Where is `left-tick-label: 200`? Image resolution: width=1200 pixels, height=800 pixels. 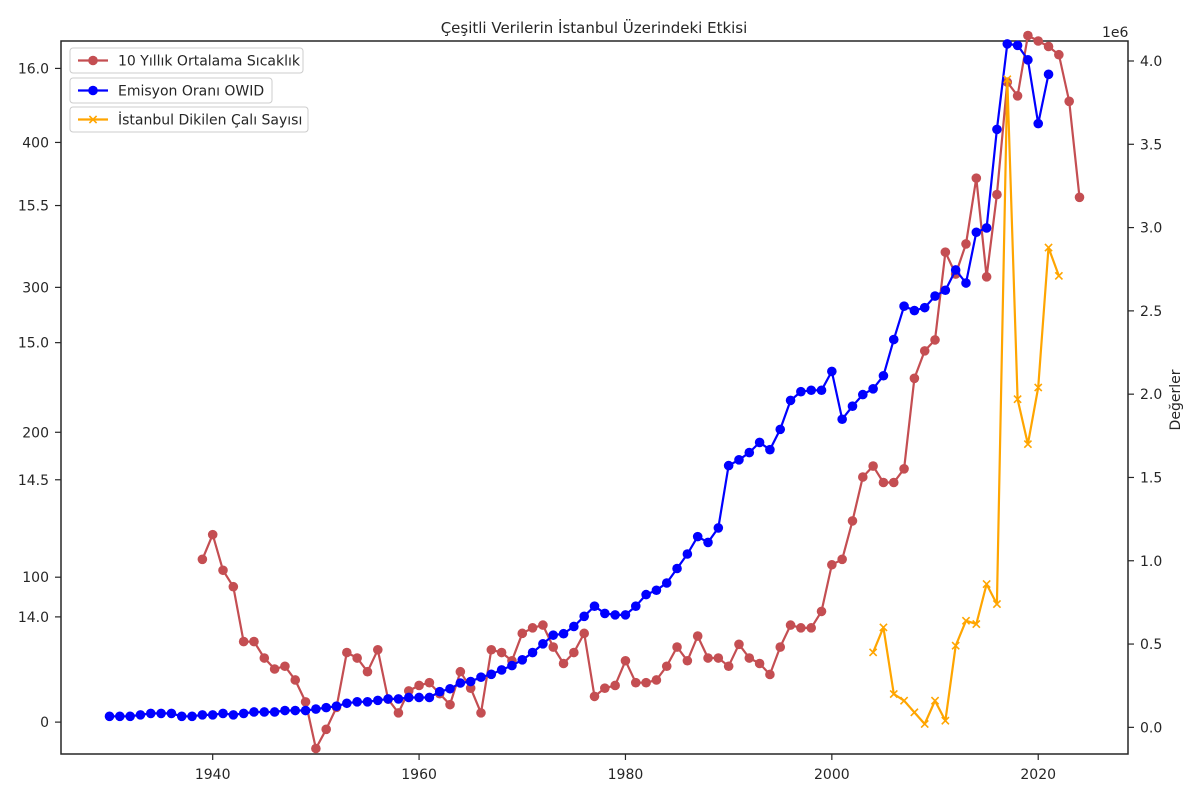
left-tick-label: 200 is located at coordinates (35, 433).